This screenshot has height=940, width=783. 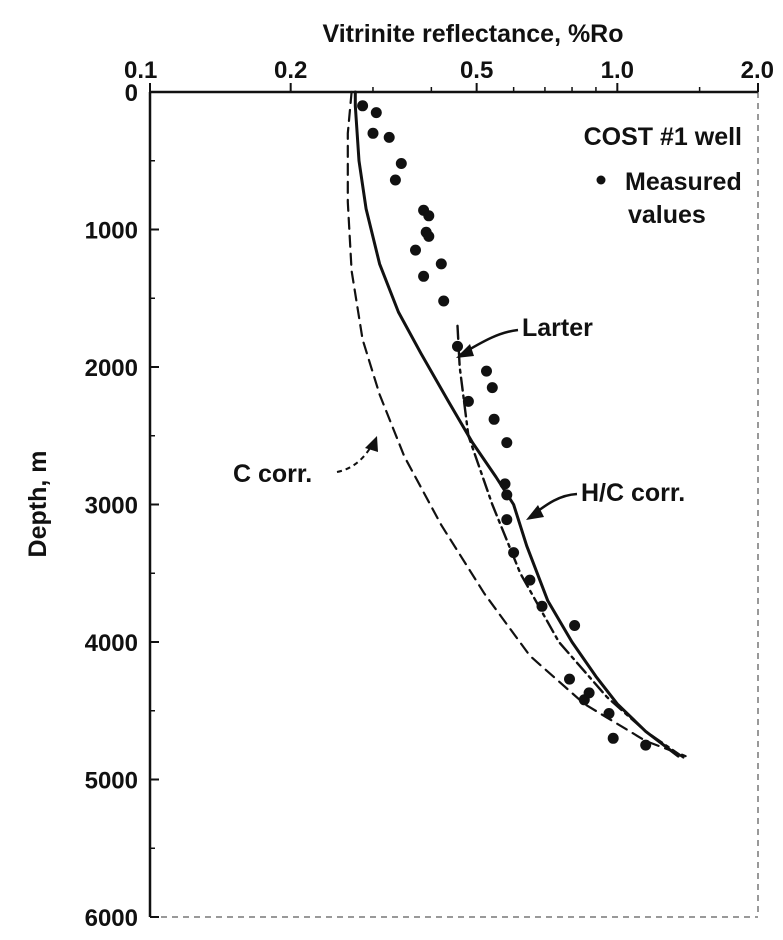 I want to click on y-tick-label: 0, so click(x=131, y=93).